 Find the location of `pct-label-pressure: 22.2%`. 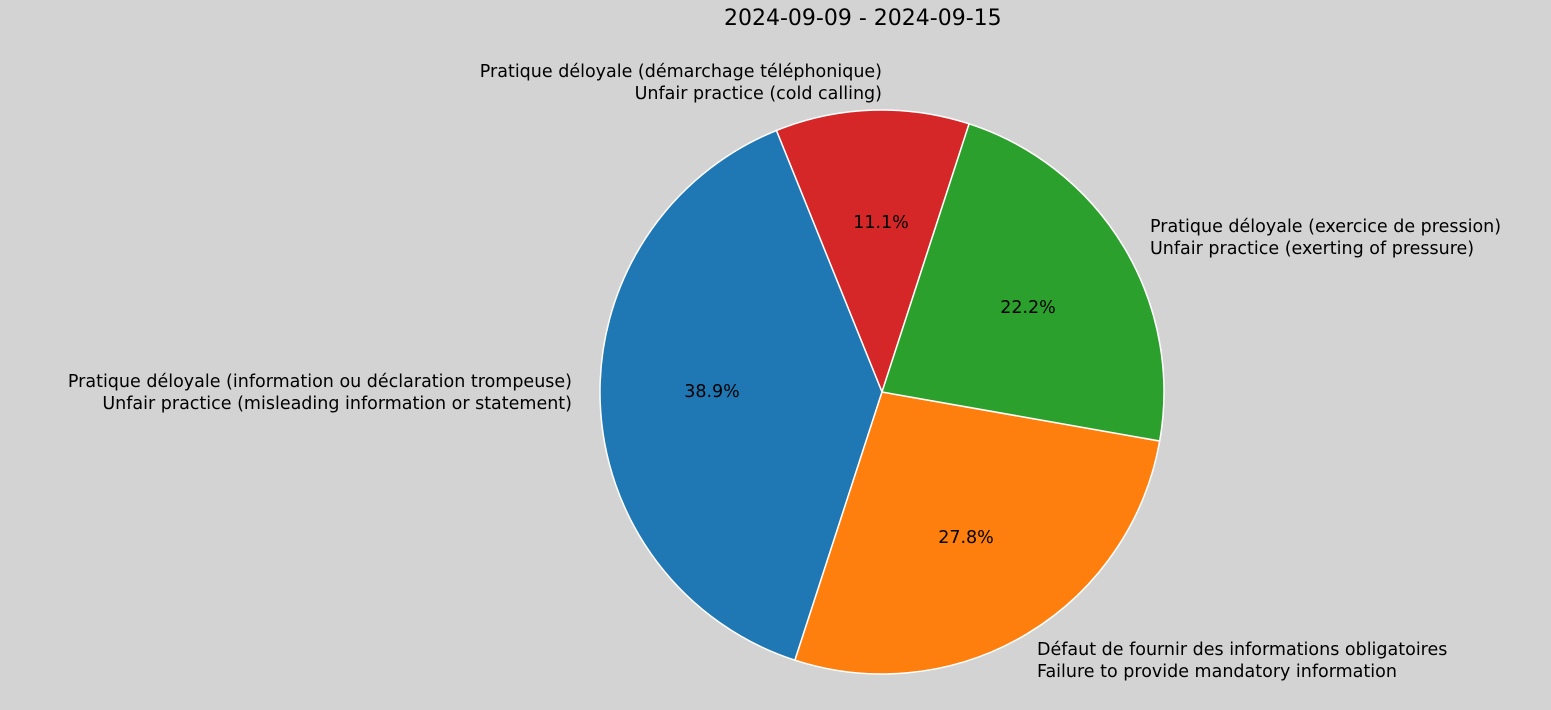

pct-label-pressure: 22.2% is located at coordinates (1028, 308).